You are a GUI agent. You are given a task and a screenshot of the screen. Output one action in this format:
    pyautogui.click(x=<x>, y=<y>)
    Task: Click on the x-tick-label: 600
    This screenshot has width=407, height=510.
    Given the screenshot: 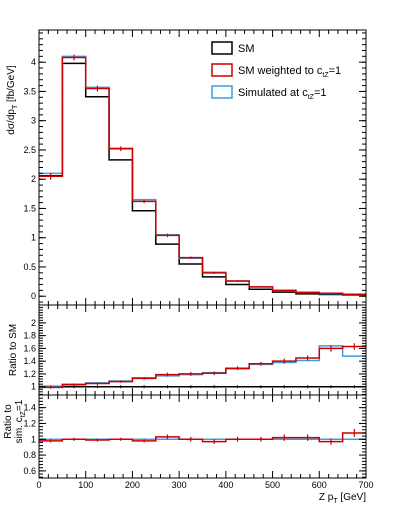 What is the action you would take?
    pyautogui.click(x=319, y=485)
    